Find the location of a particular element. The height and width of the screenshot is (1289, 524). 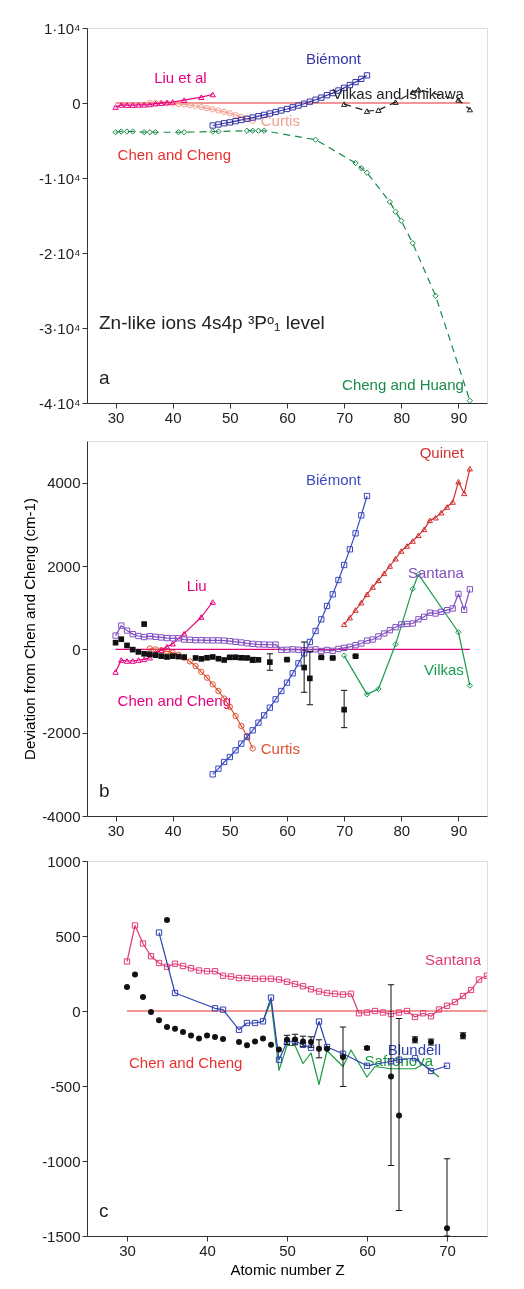

series-label: Biémont is located at coordinates (333, 59).